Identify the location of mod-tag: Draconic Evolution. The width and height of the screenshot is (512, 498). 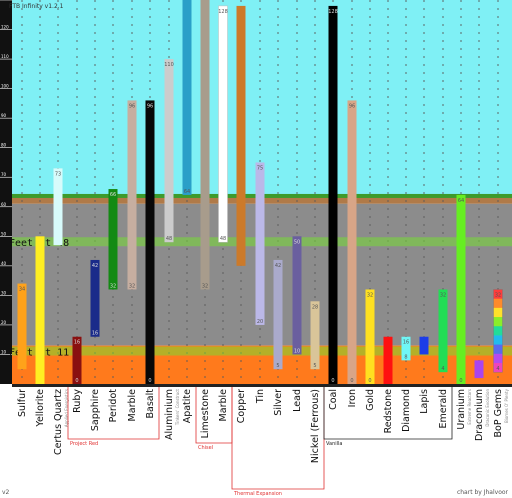
(487, 408).